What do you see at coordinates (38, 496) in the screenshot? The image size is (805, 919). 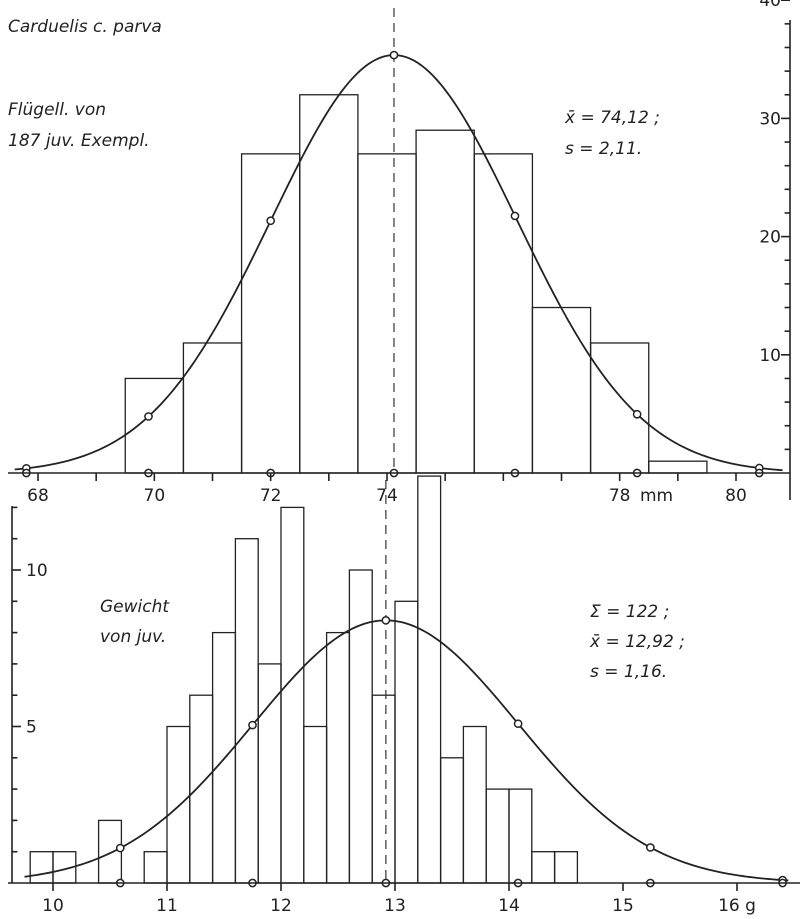 I see `top-x-tick-label-0: 68` at bounding box center [38, 496].